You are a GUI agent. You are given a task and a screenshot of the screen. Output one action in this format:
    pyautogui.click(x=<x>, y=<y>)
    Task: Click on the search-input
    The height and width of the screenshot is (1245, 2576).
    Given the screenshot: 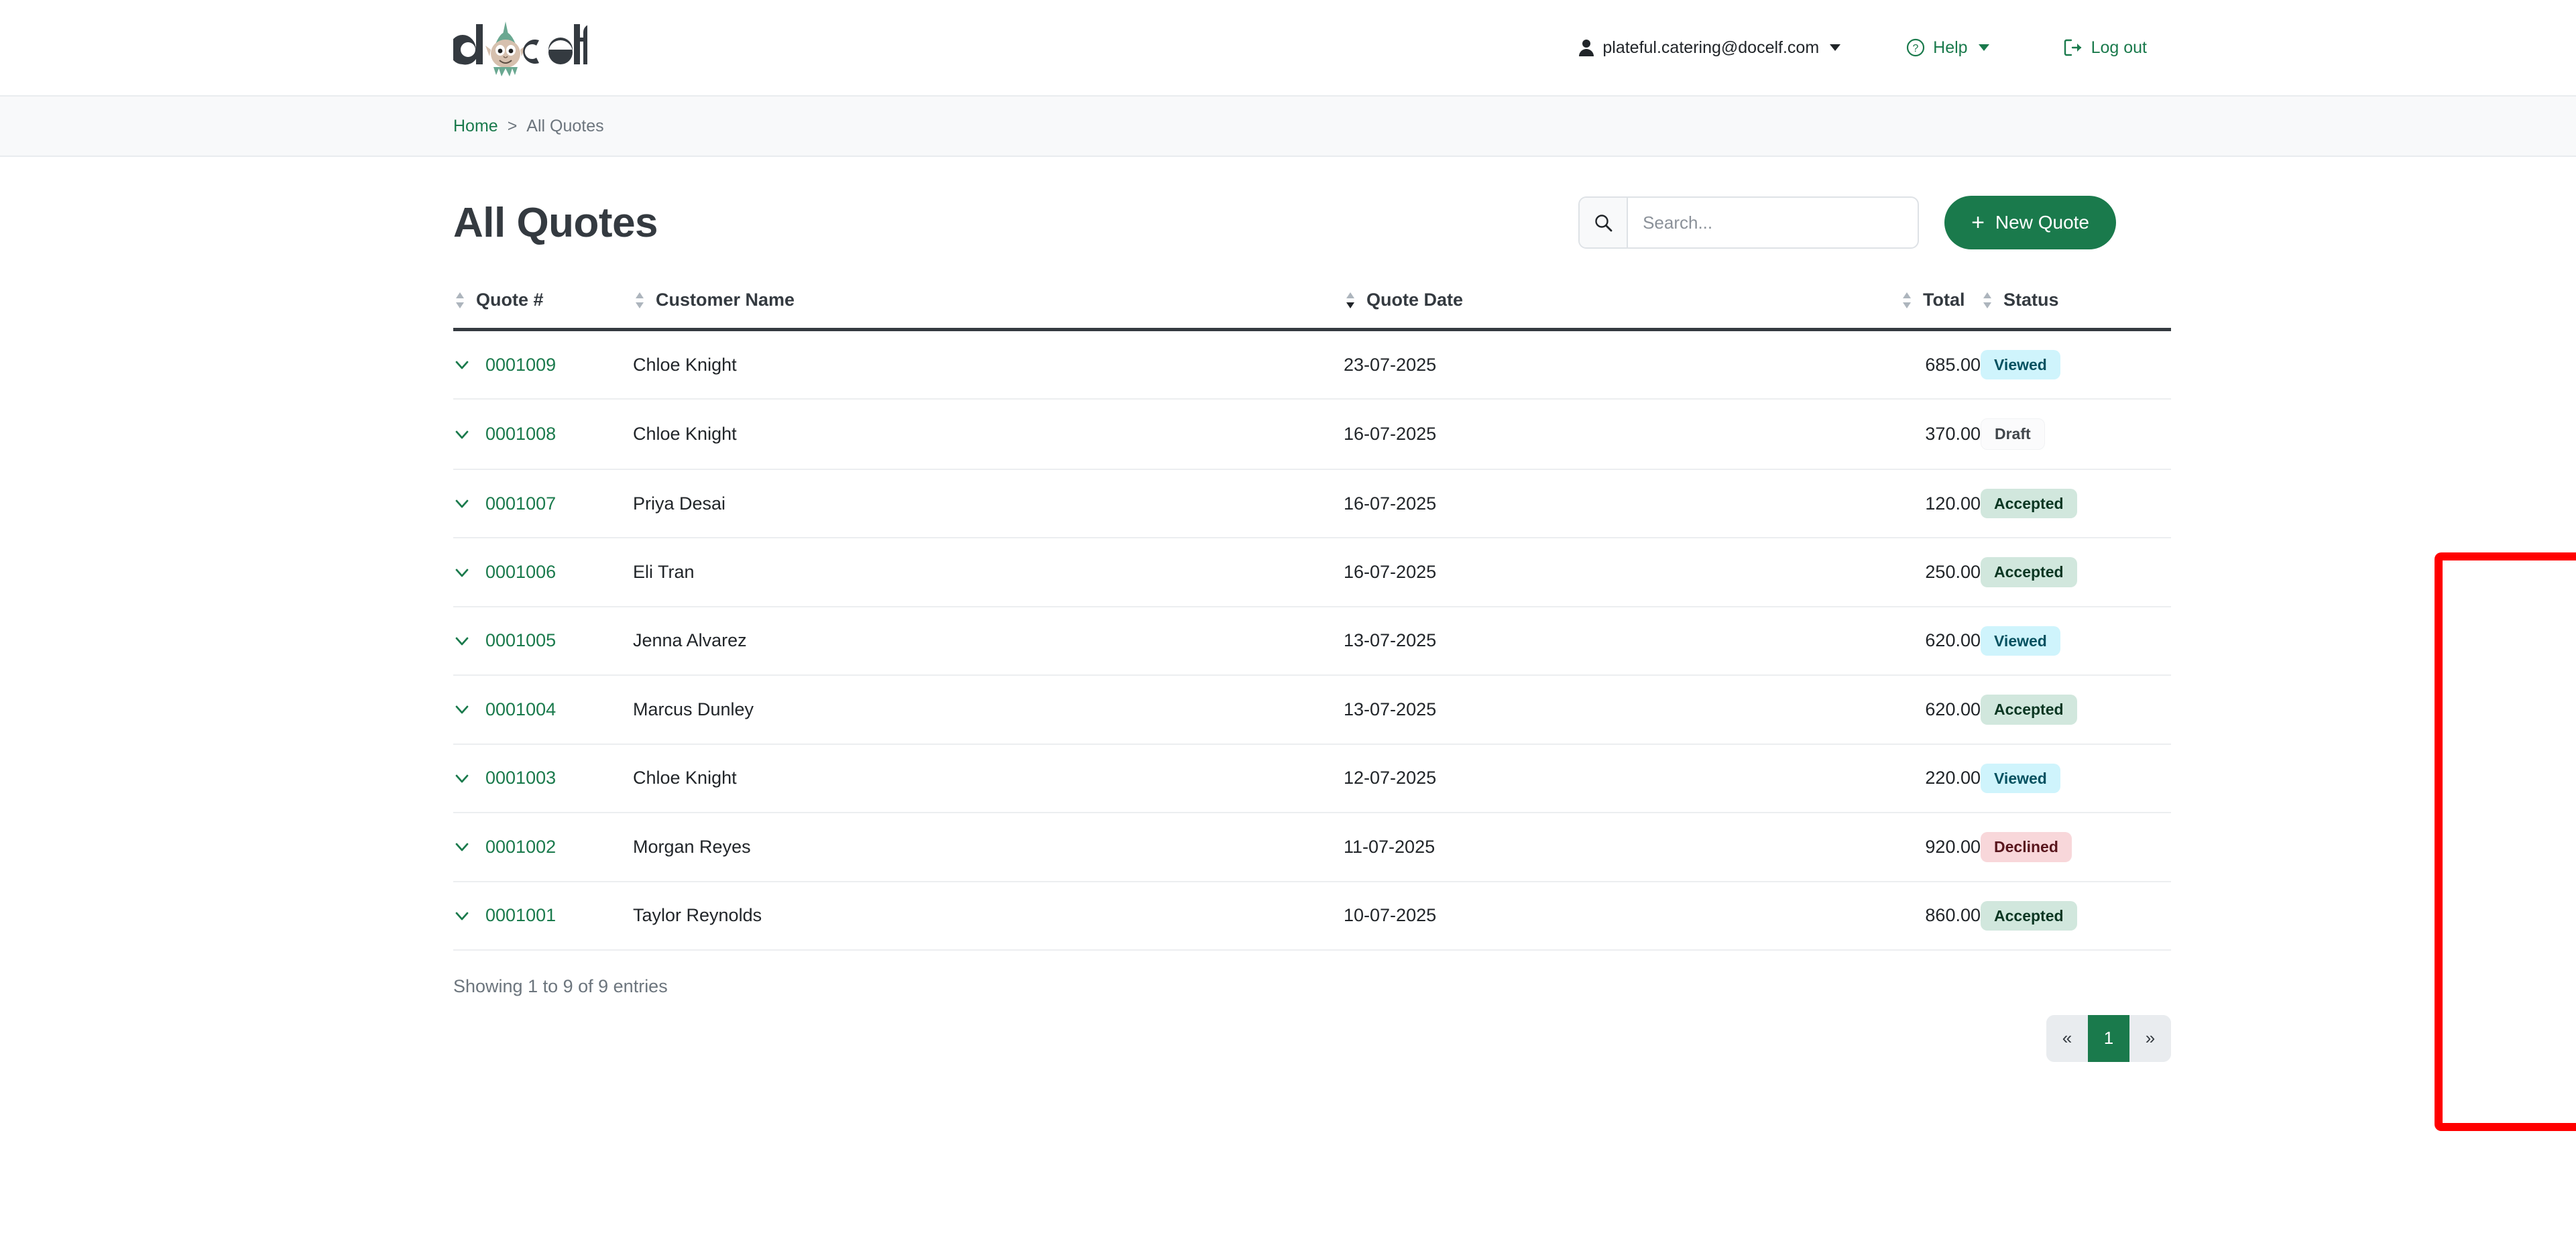 What is the action you would take?
    pyautogui.click(x=1773, y=222)
    